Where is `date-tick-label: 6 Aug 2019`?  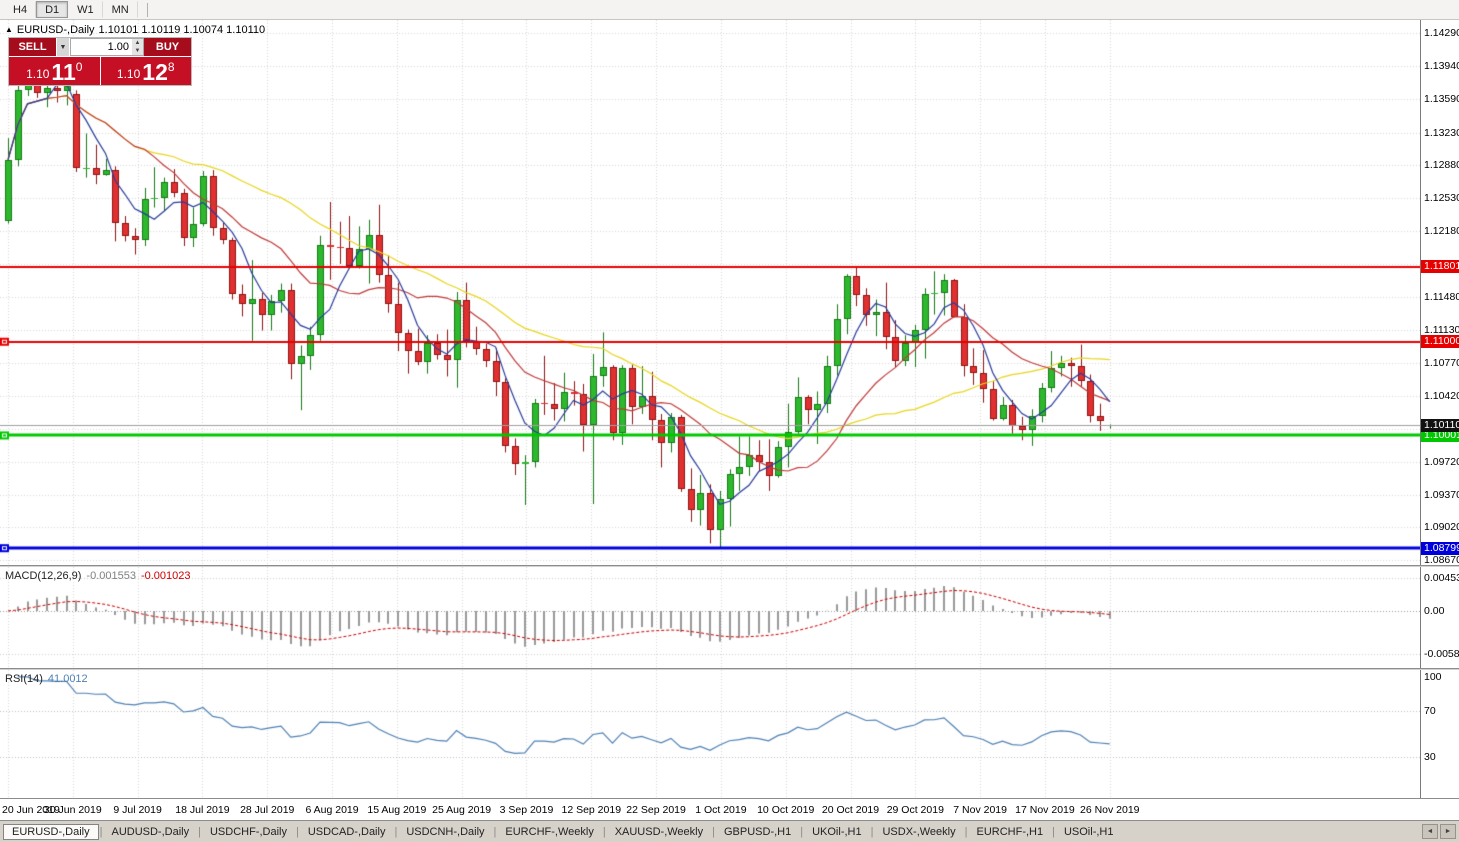
date-tick-label: 6 Aug 2019 is located at coordinates (332, 810).